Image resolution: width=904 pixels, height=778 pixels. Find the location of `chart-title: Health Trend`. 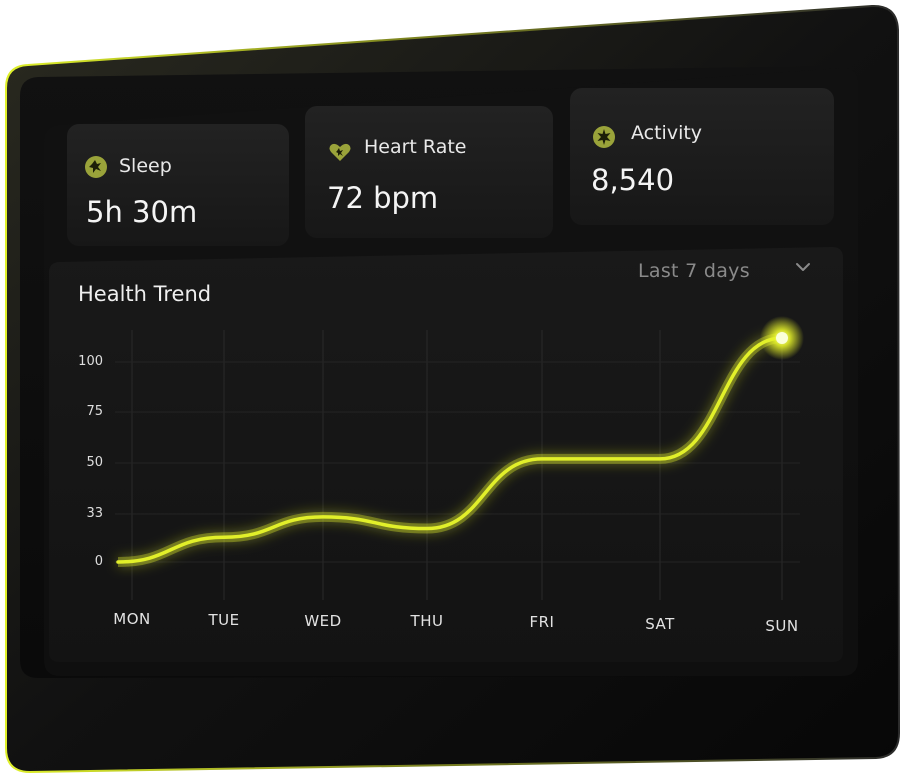

chart-title: Health Trend is located at coordinates (145, 294).